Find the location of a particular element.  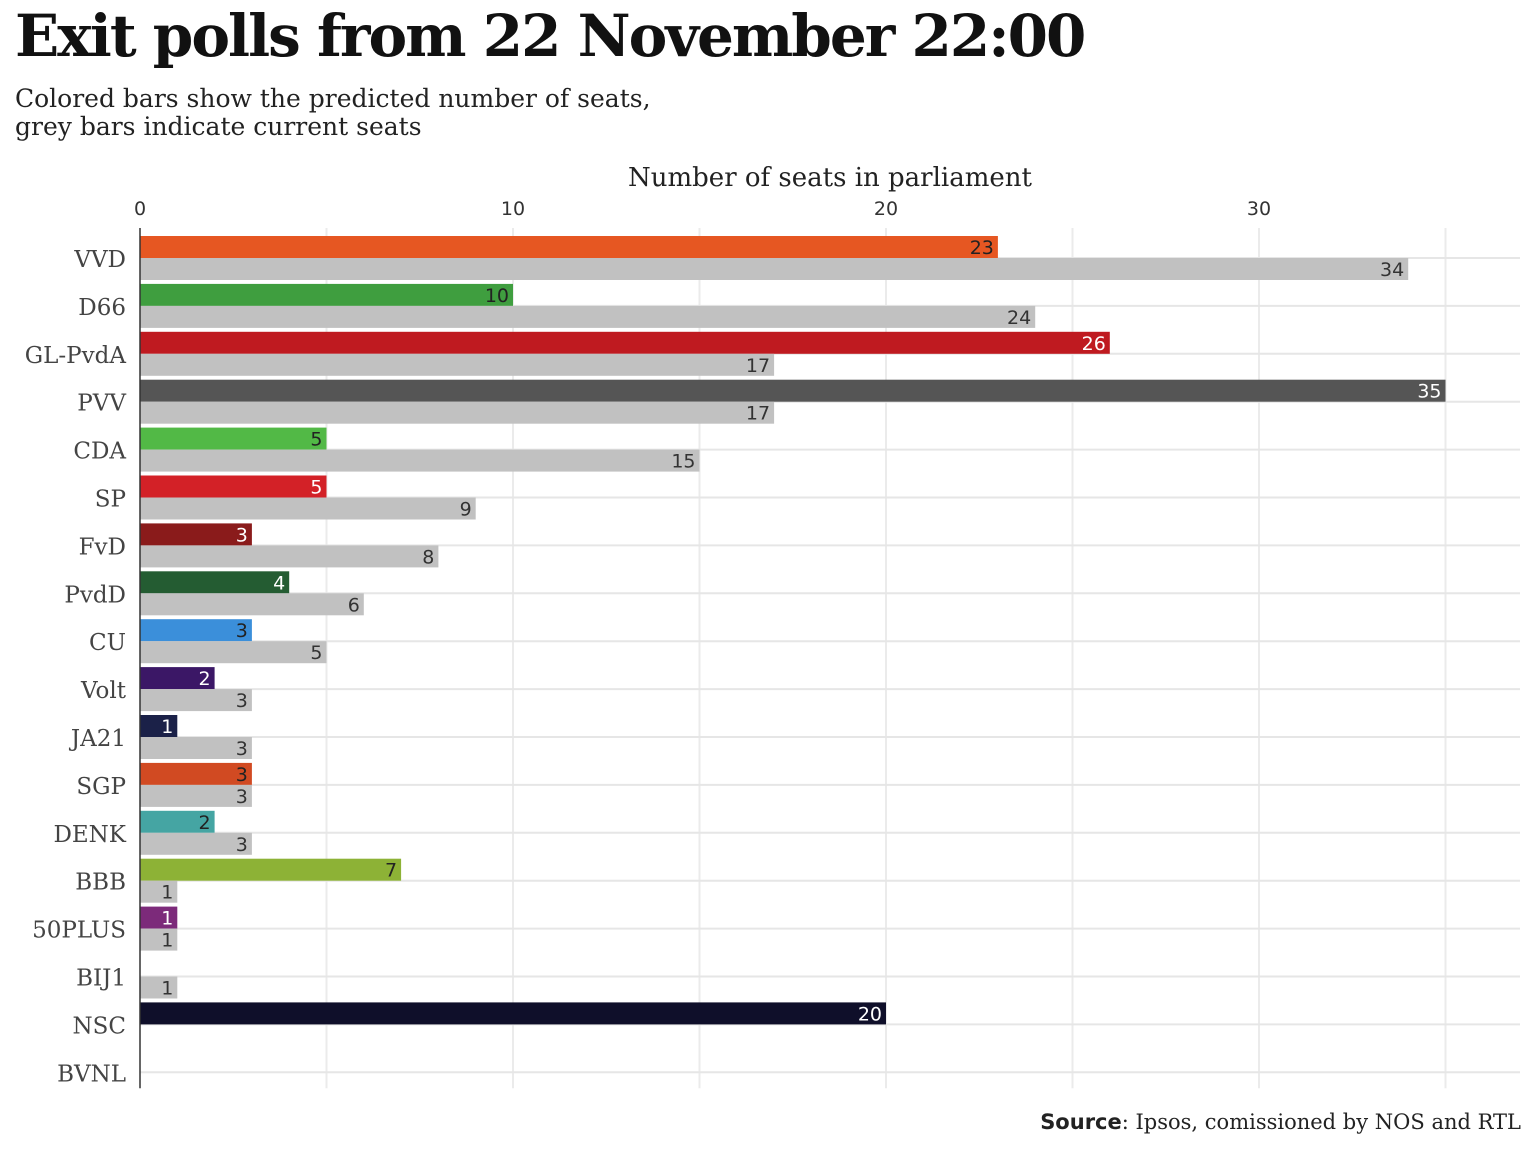

bar-current-JA21 is located at coordinates (196, 748).